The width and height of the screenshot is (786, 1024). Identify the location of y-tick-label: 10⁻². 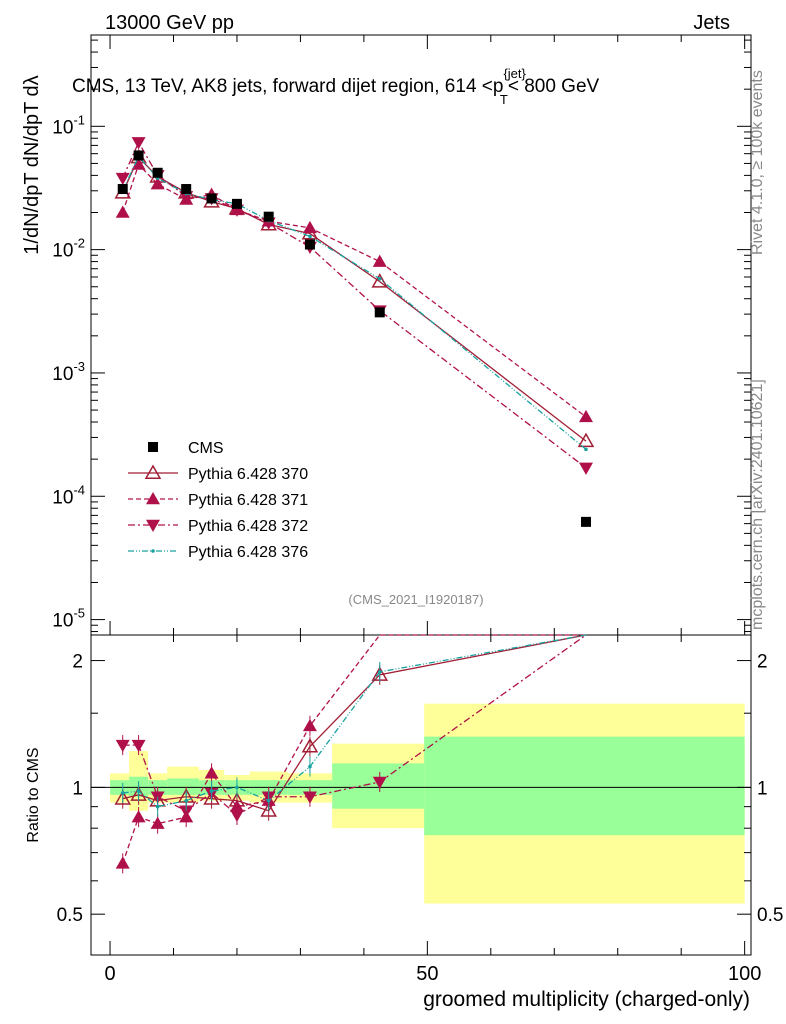
(68, 249).